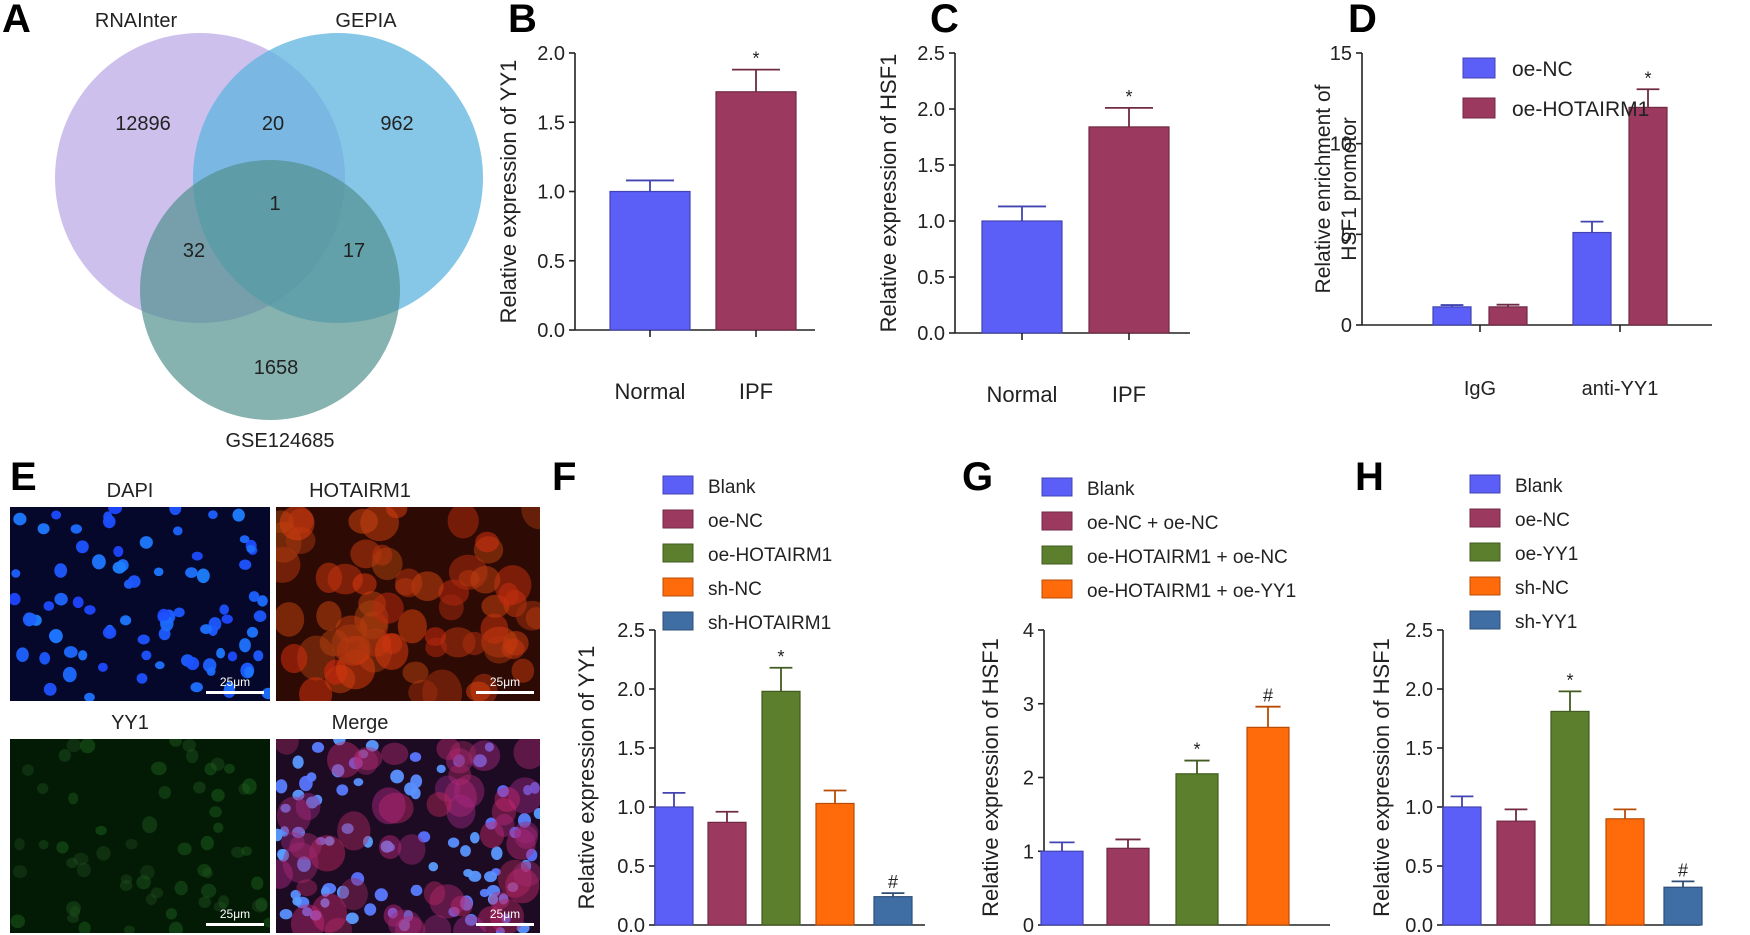 The height and width of the screenshot is (935, 1750). Describe the element at coordinates (931, 54) in the screenshot. I see `y-tick-label: 2.5` at that location.